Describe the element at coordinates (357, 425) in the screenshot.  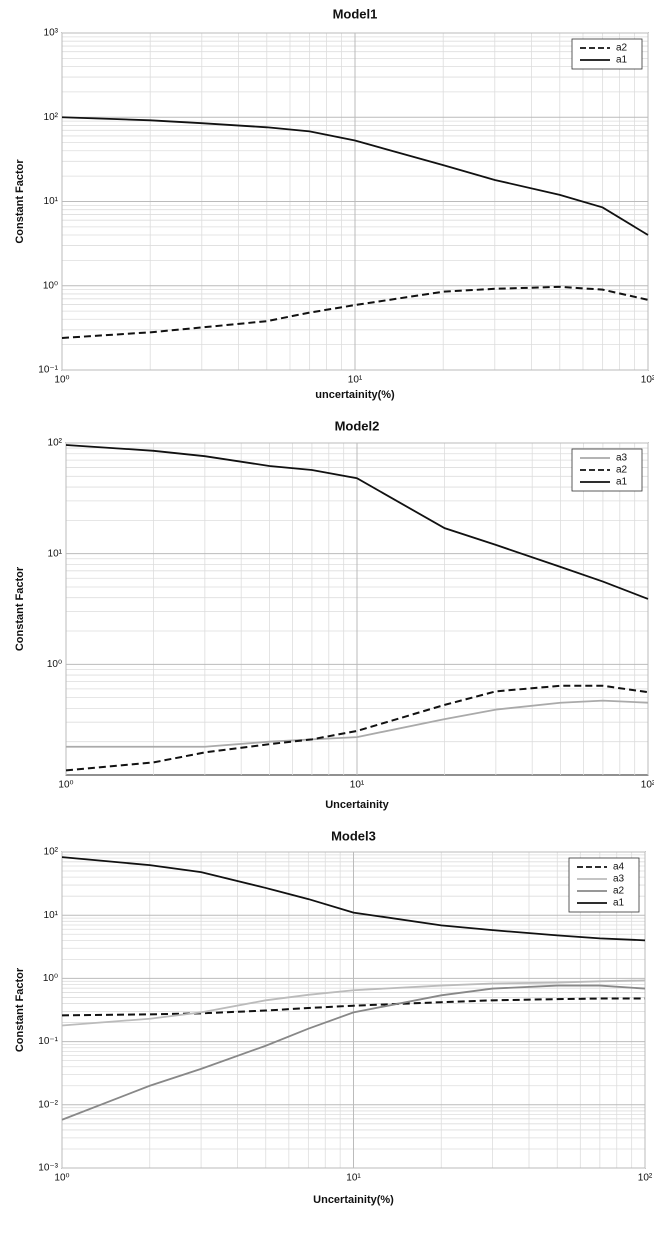
I see `chart-title: Model2` at that location.